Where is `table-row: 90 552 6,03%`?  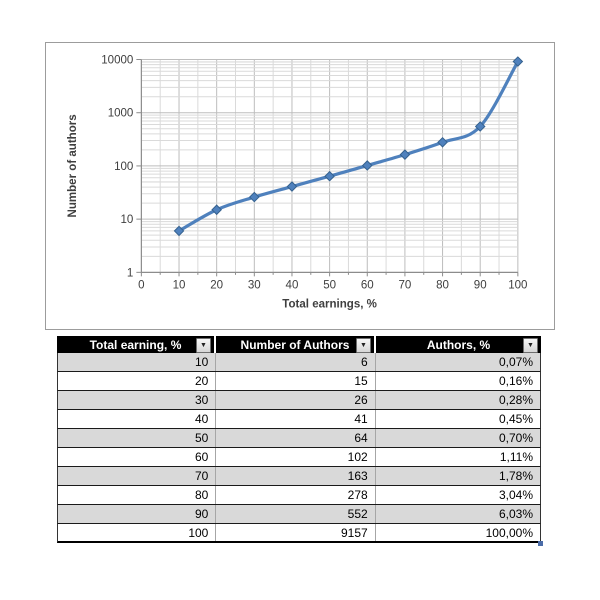 table-row: 90 552 6,03% is located at coordinates (299, 514).